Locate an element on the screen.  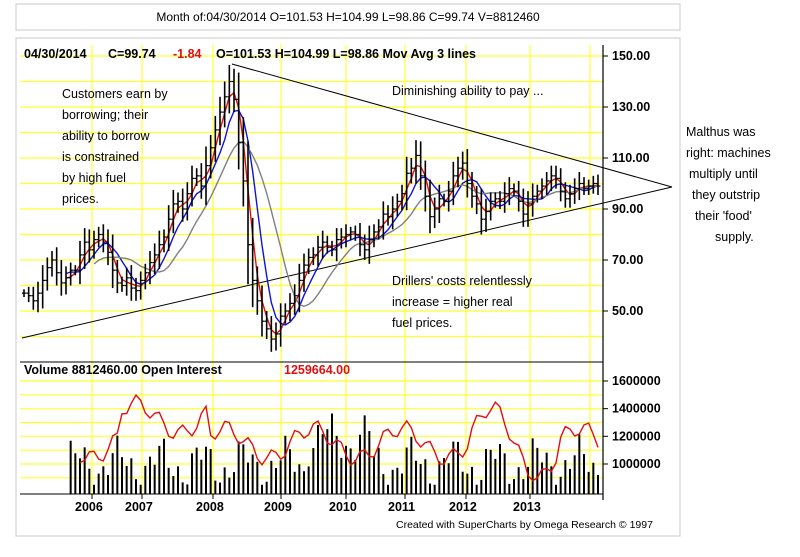
annotation-line: ability to borrow is located at coordinates (106, 136).